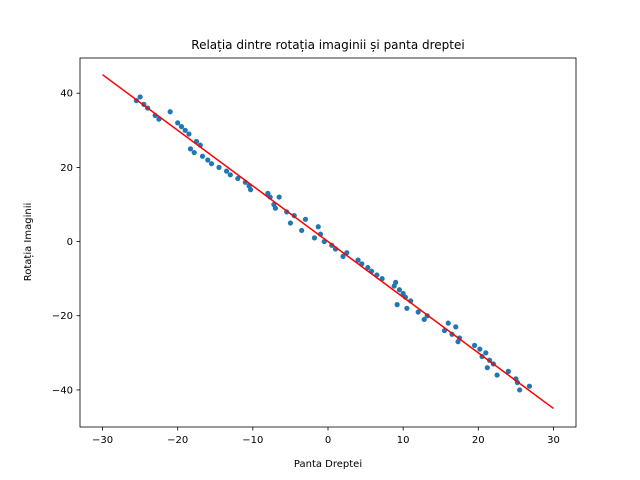  I want to click on x-tick-label: 0, so click(328, 440).